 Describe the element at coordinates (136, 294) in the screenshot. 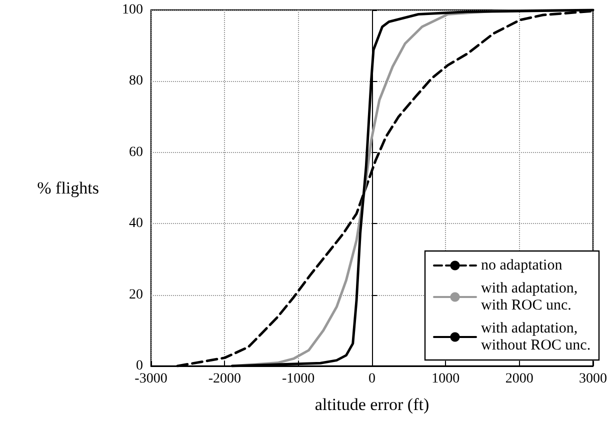

I see `y-tick-label: 20` at that location.